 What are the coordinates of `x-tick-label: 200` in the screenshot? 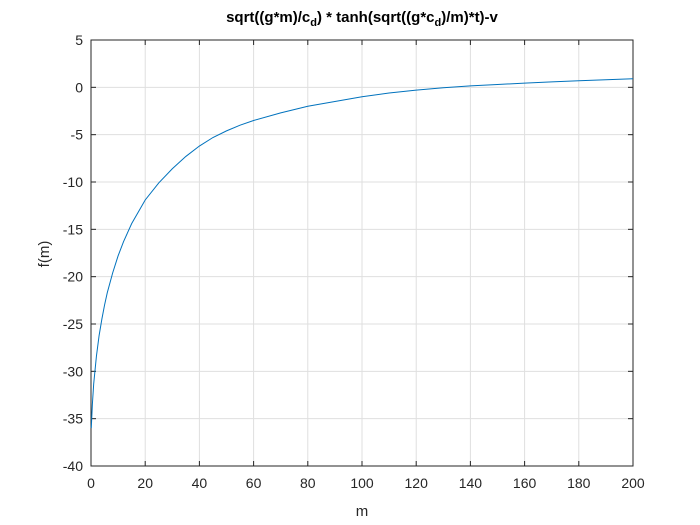 It's located at (633, 483).